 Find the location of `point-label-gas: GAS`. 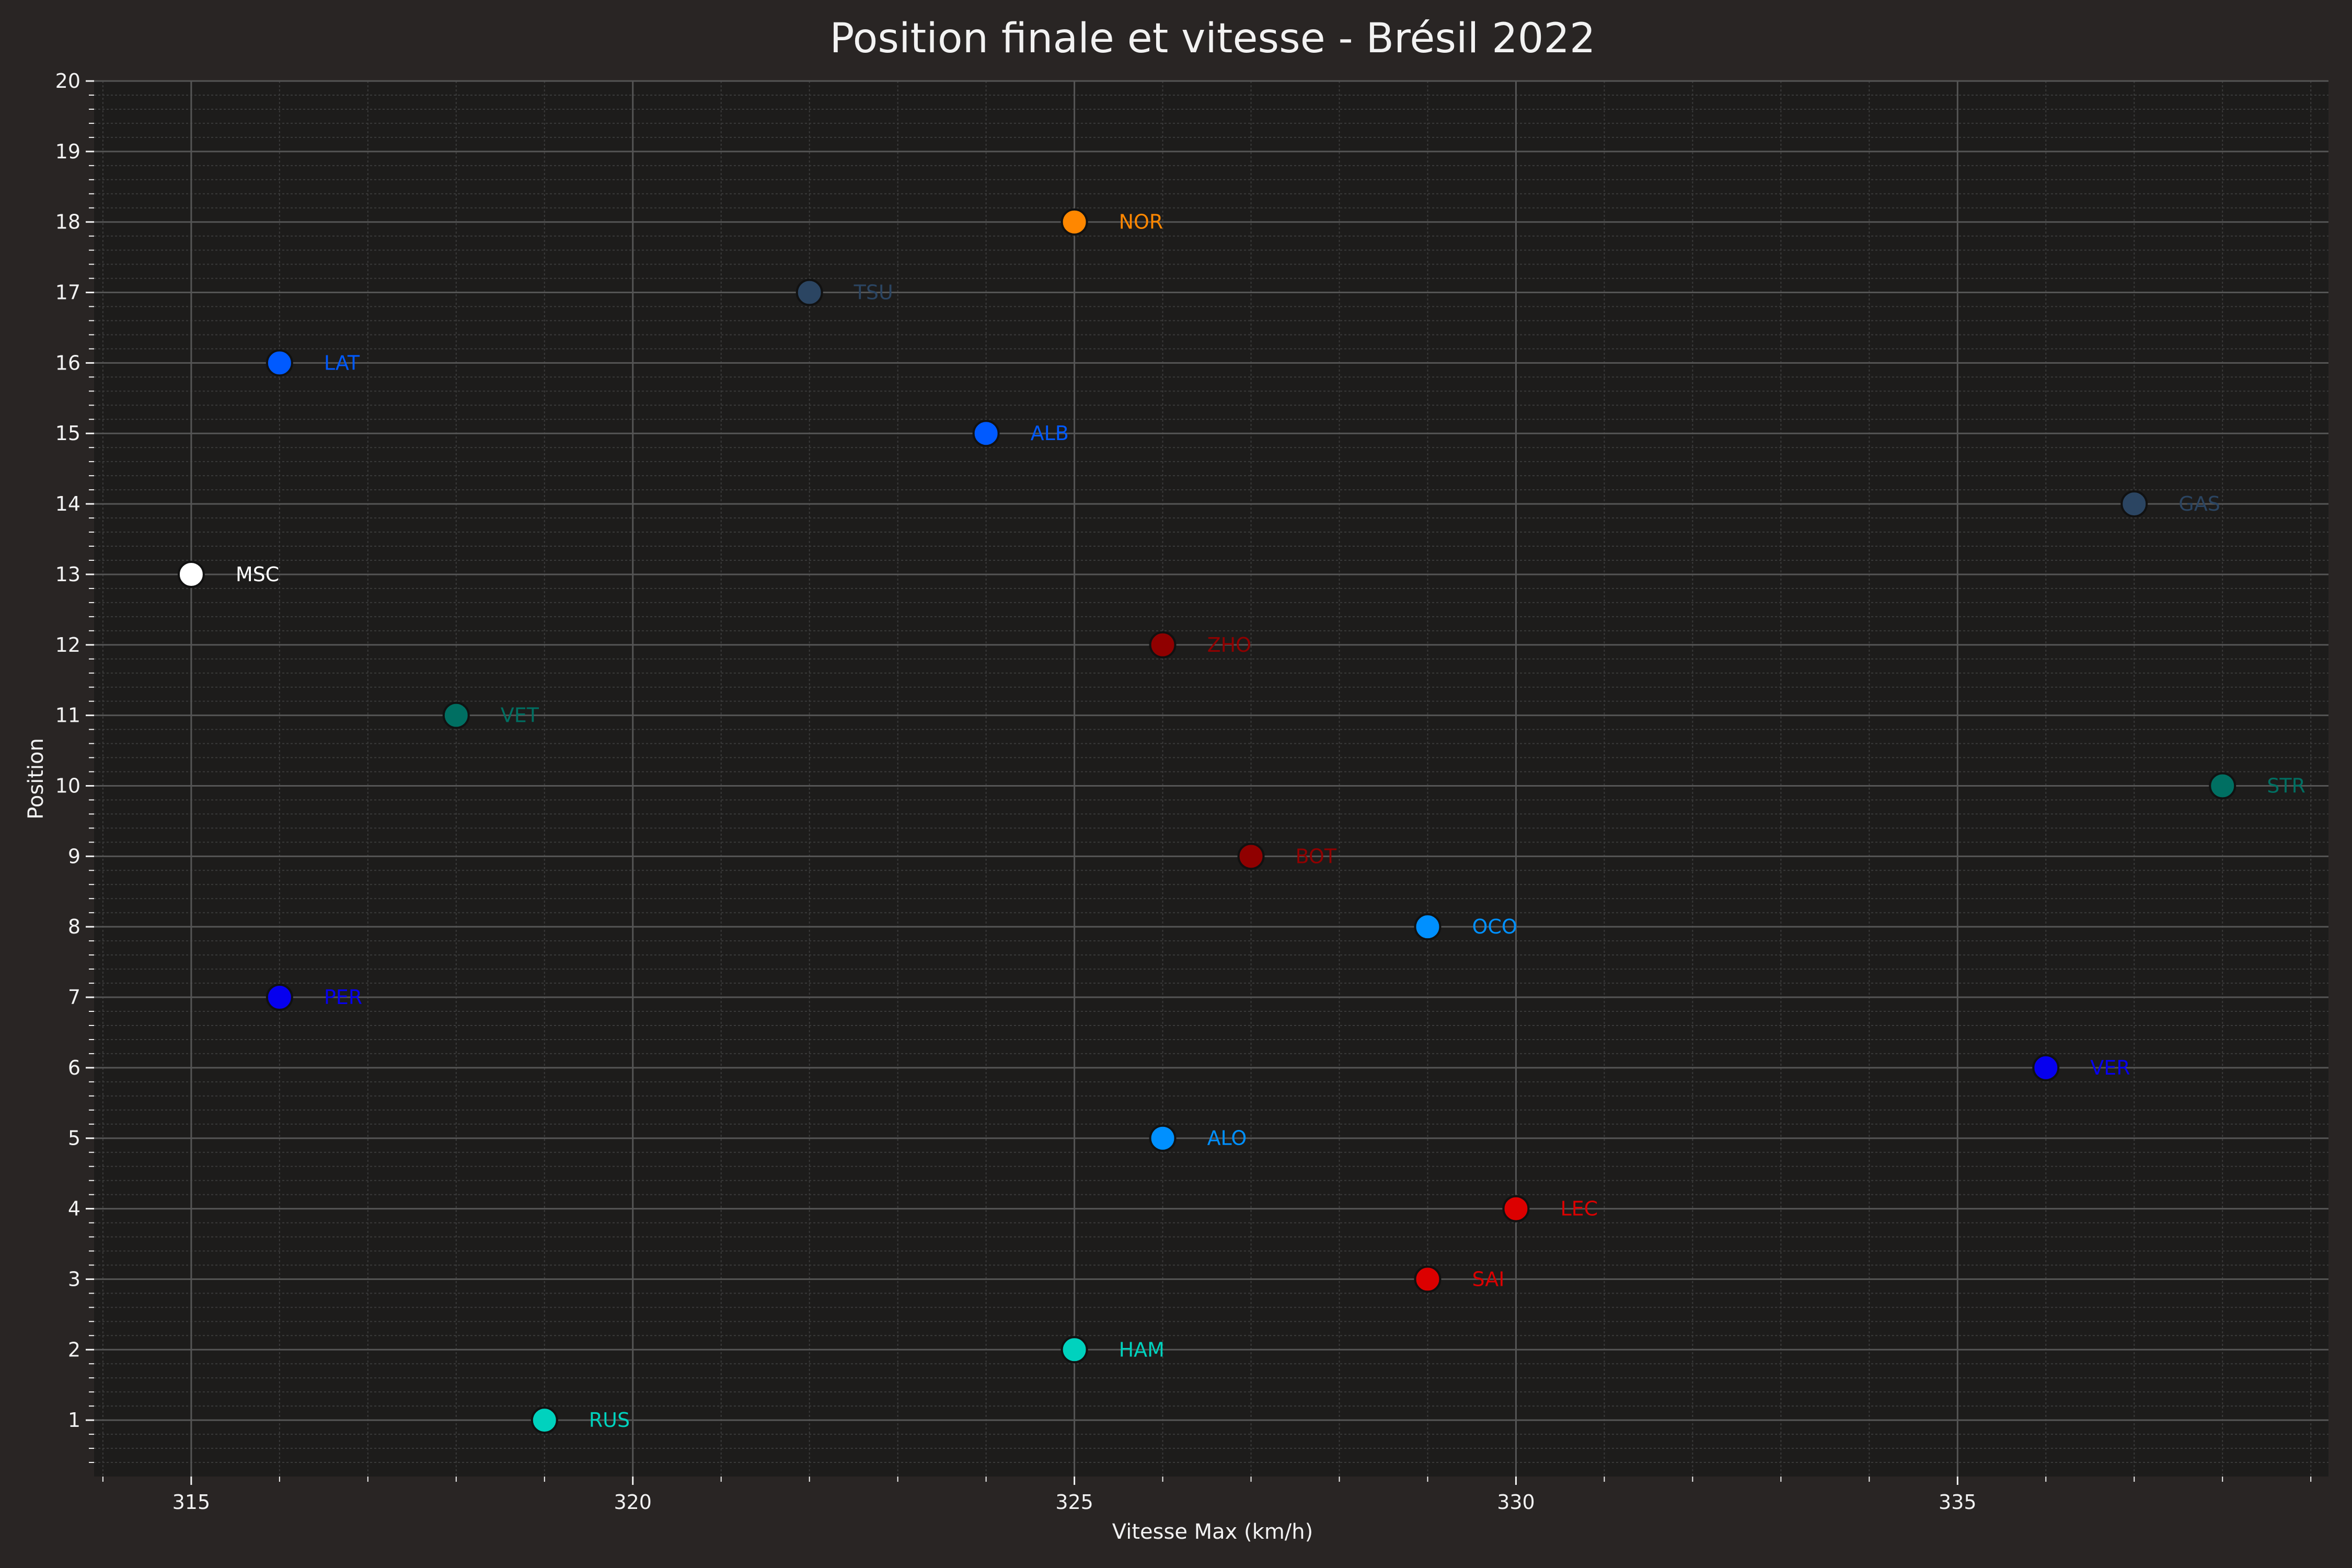

point-label-gas: GAS is located at coordinates (2199, 503).